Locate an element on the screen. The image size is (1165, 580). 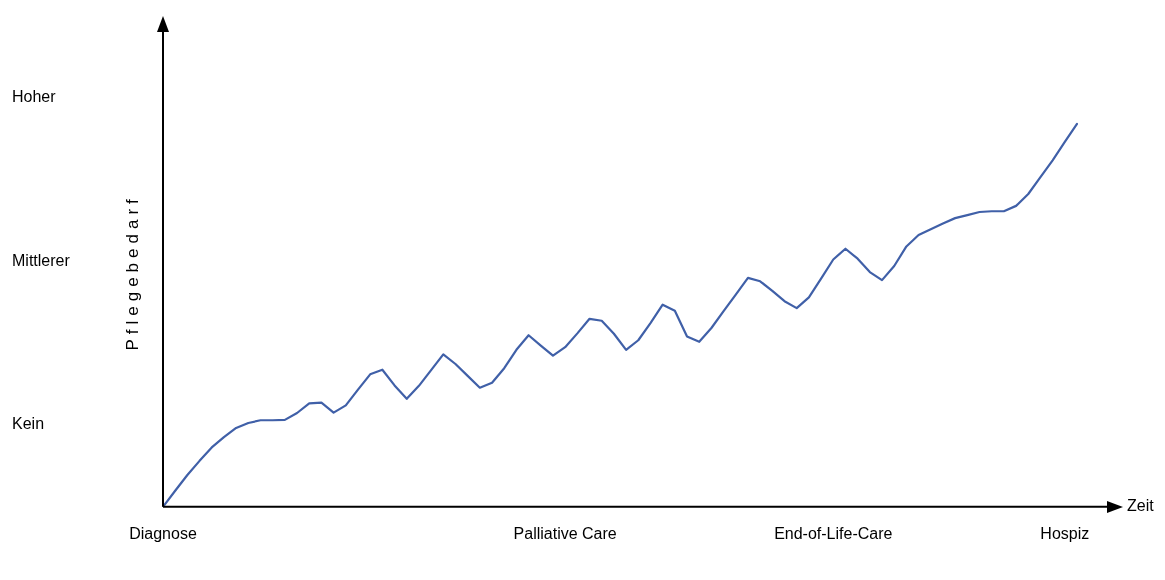
text: Hoher is located at coordinates (34, 97).